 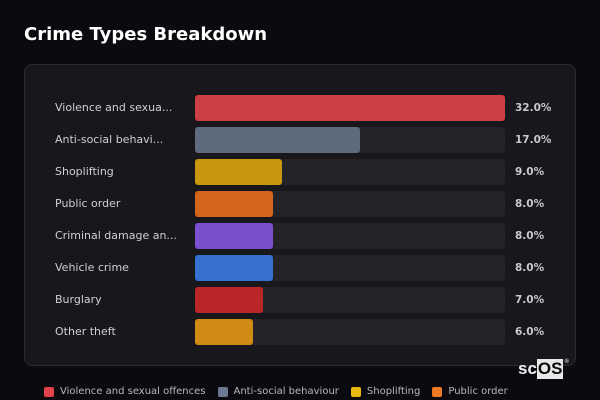 I want to click on bar-label: Vehicle crime, so click(x=92, y=267).